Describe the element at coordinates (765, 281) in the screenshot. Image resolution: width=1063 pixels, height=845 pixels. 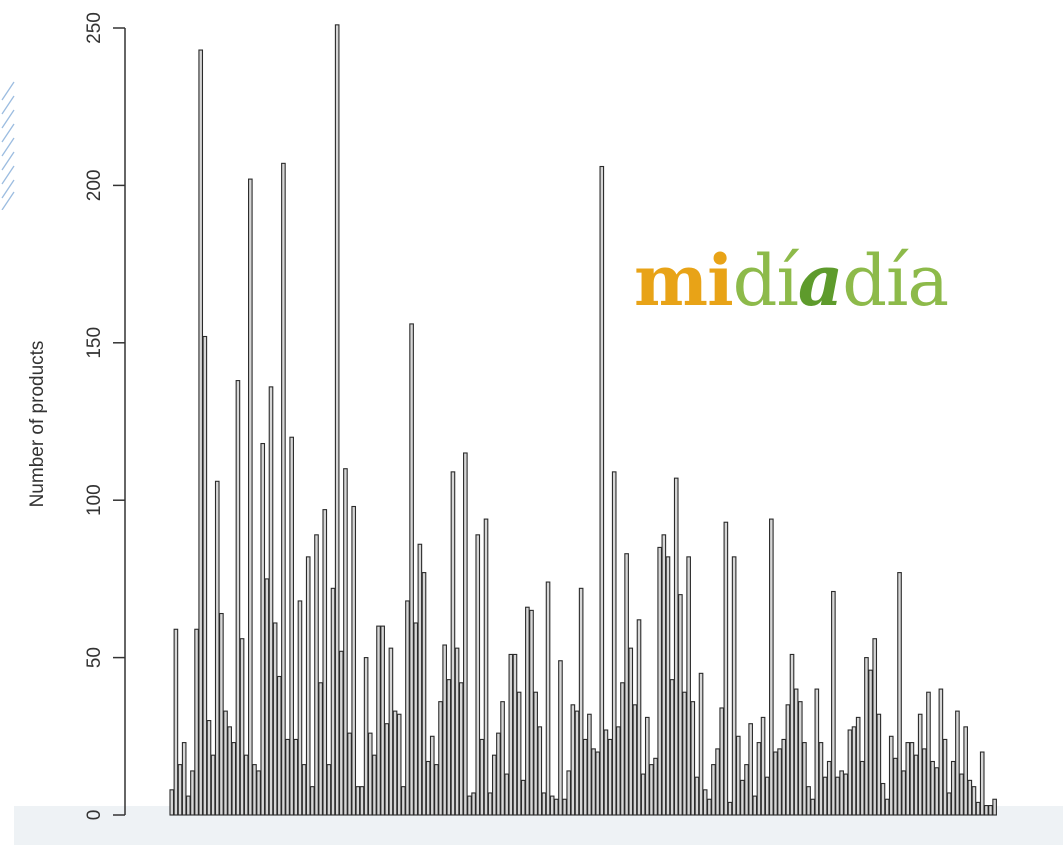
I see `logo-part-di: dí` at that location.